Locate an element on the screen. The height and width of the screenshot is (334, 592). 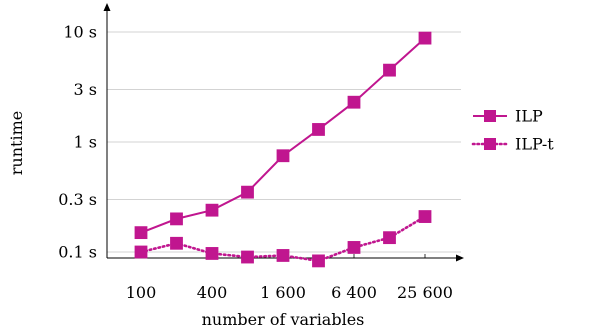
y-tick-label: 0.1 s is located at coordinates (77, 252).